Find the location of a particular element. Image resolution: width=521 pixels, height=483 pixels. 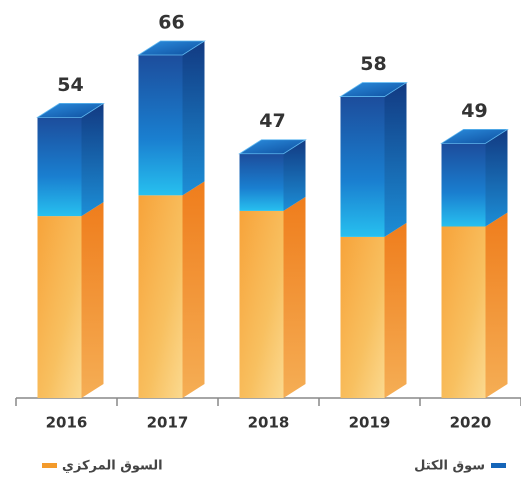

x-tick-label: 2016 is located at coordinates (67, 423).